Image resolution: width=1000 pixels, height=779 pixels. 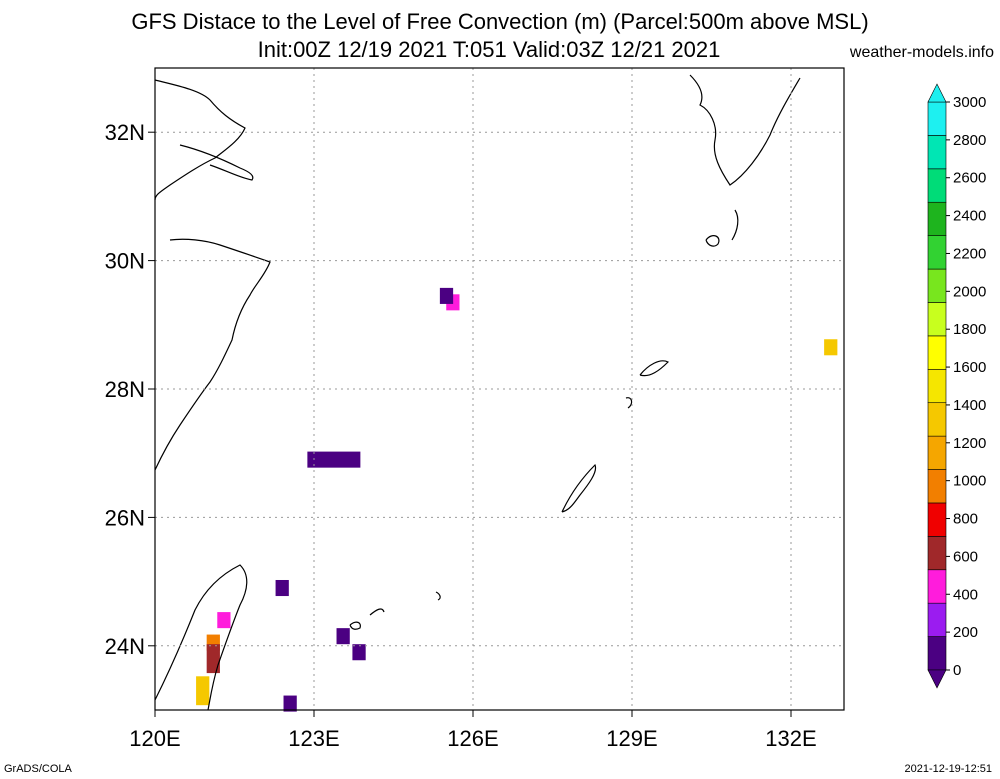 What do you see at coordinates (735, 225) in the screenshot?
I see `coastline-tanegashima` at bounding box center [735, 225].